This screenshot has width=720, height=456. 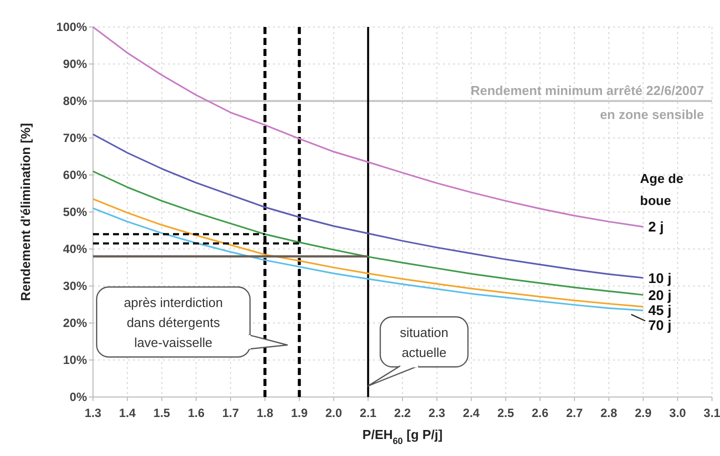 I want to click on ref-line-label: Rendement minimum arrêté 22/6/2007 en zone sensible, so click(x=587, y=102).